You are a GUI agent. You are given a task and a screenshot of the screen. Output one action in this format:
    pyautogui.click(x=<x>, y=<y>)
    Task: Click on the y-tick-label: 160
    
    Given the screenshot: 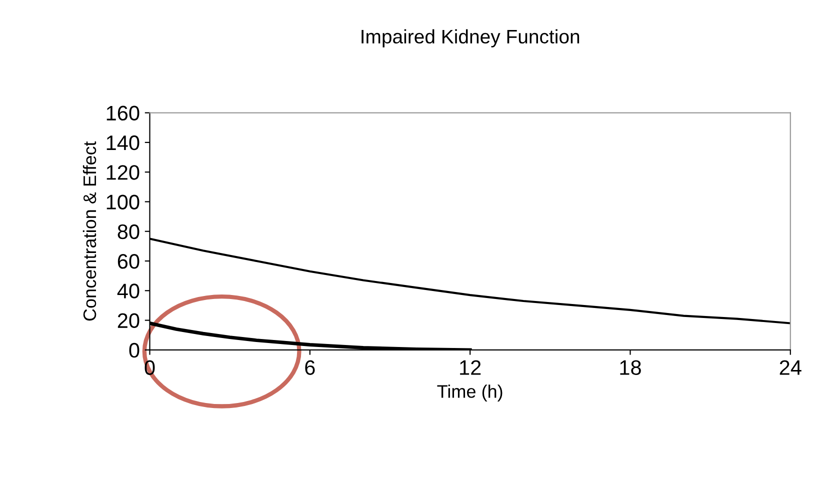 What is the action you would take?
    pyautogui.click(x=123, y=113)
    